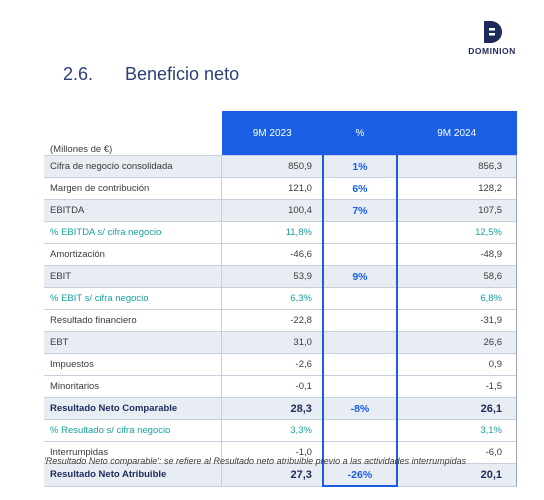  What do you see at coordinates (78, 74) in the screenshot?
I see `section-number: 2.6.` at bounding box center [78, 74].